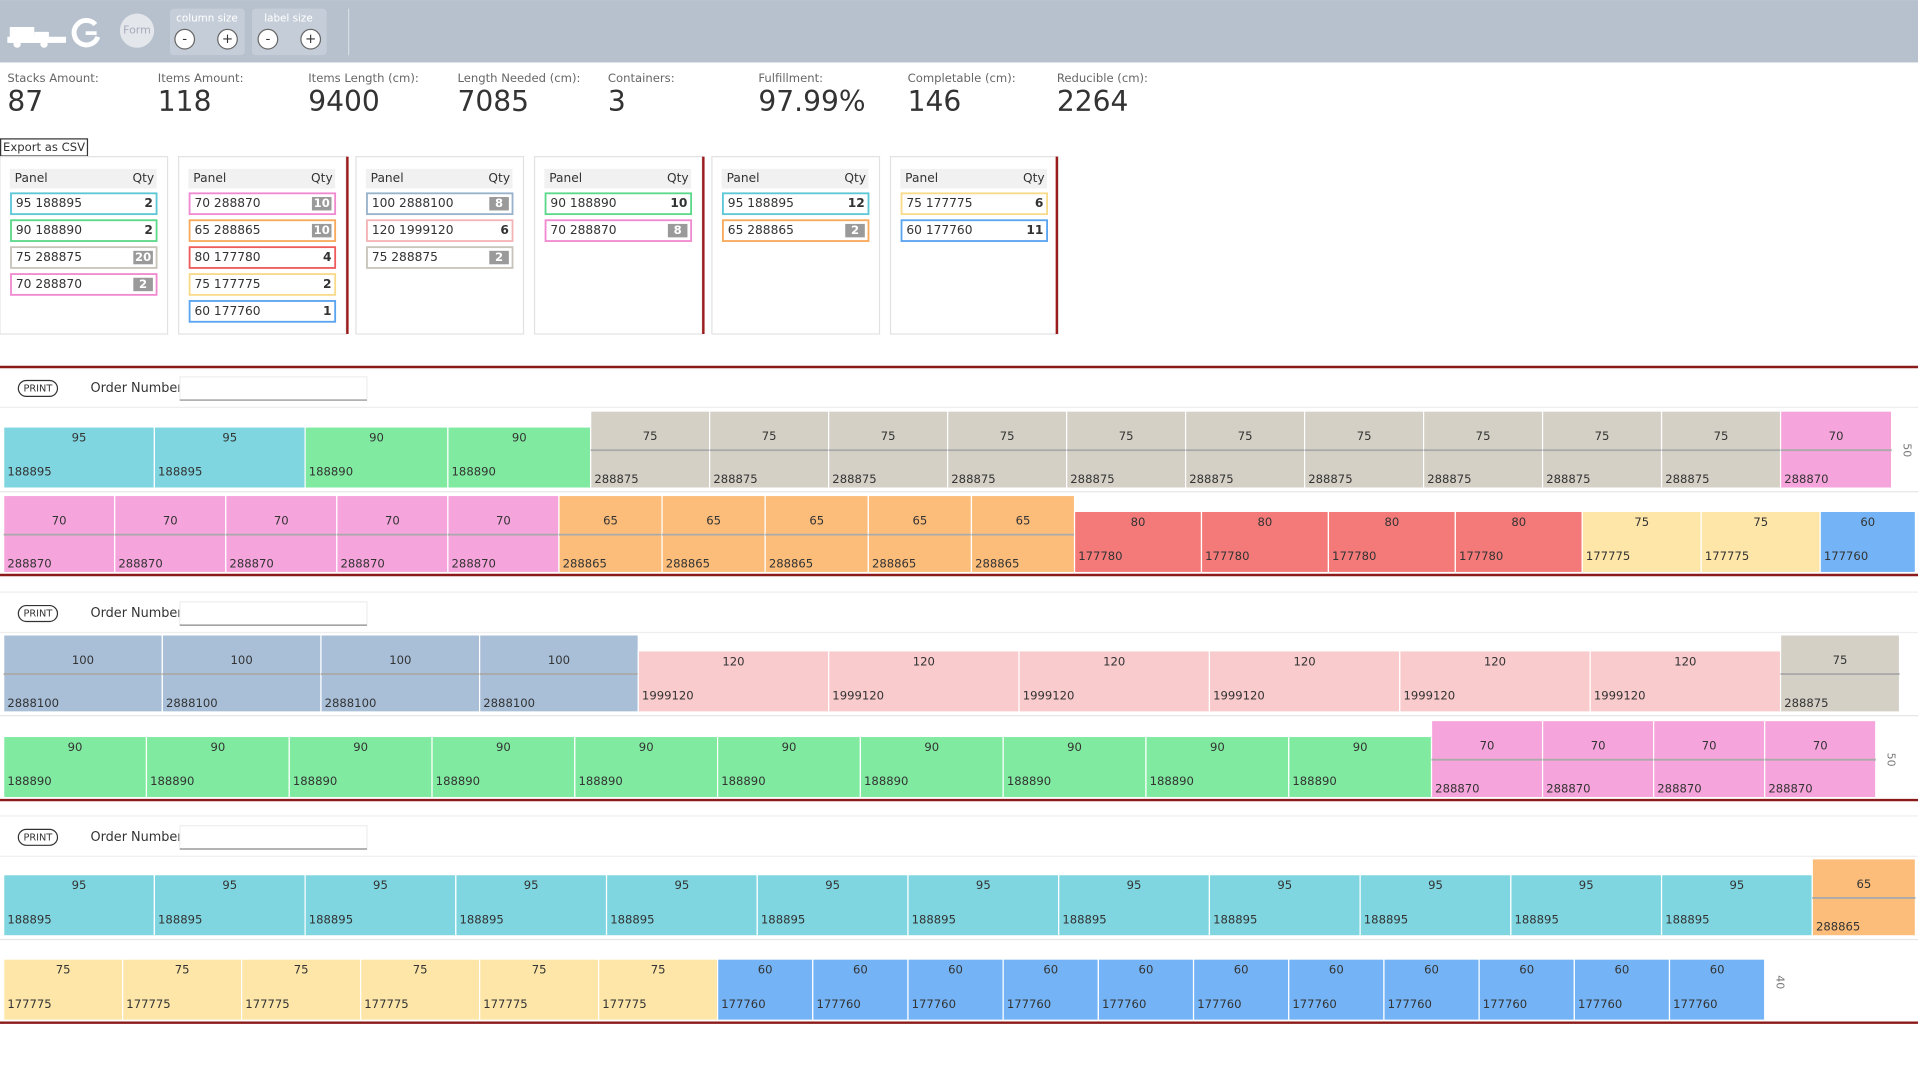 Image resolution: width=1918 pixels, height=1079 pixels. Describe the element at coordinates (288, 18) in the screenshot. I see `label-size-label: label size` at that location.